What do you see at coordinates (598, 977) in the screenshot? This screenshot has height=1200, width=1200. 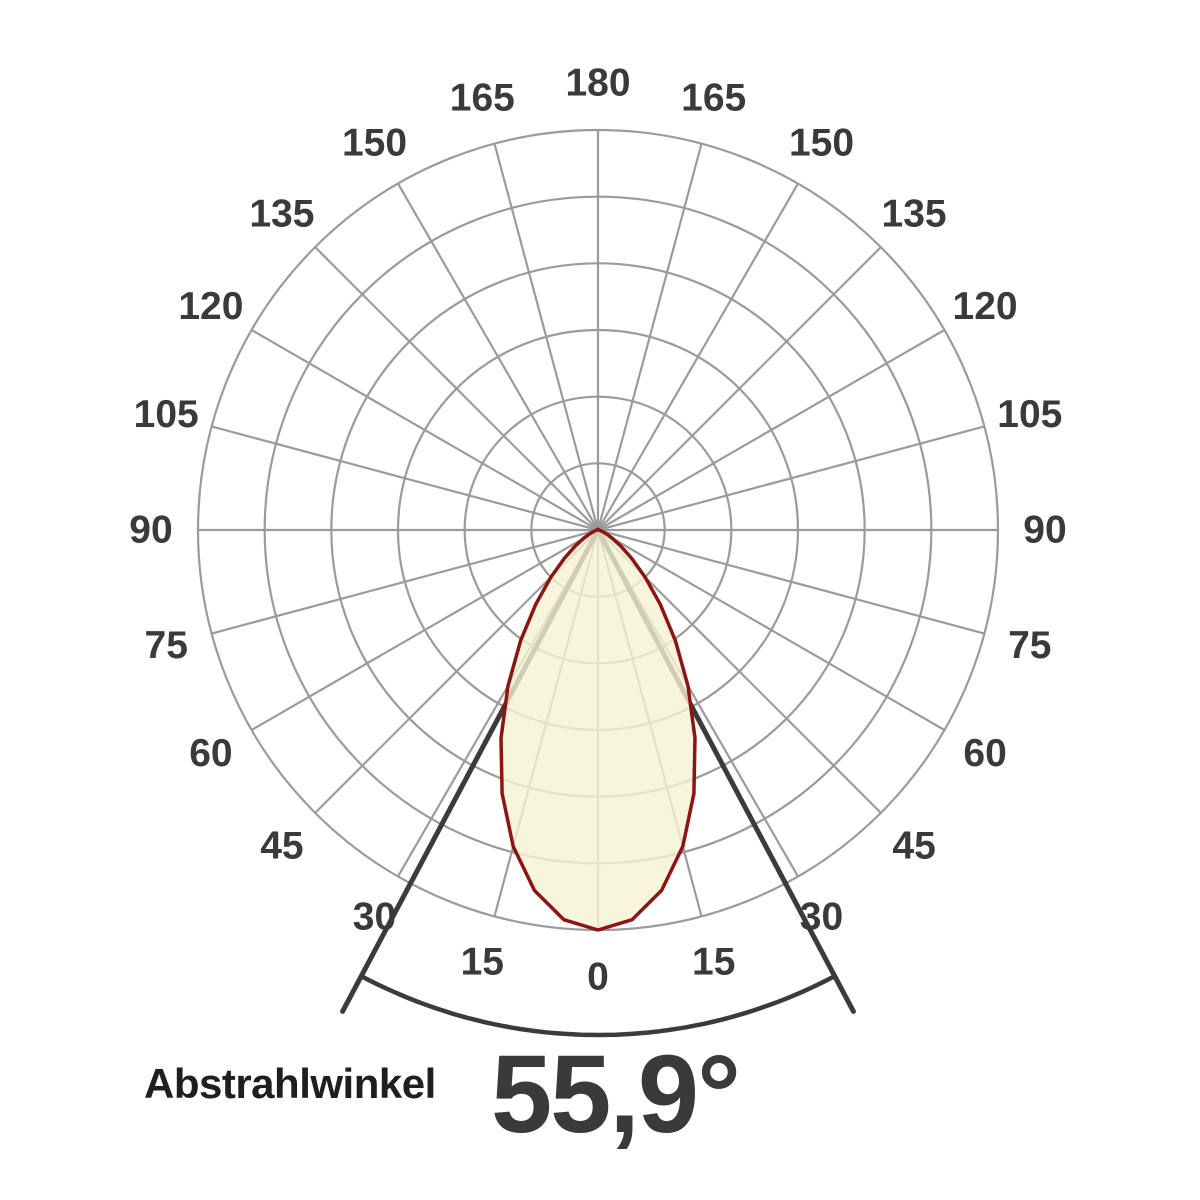 I see `angle-tick-label: 0` at bounding box center [598, 977].